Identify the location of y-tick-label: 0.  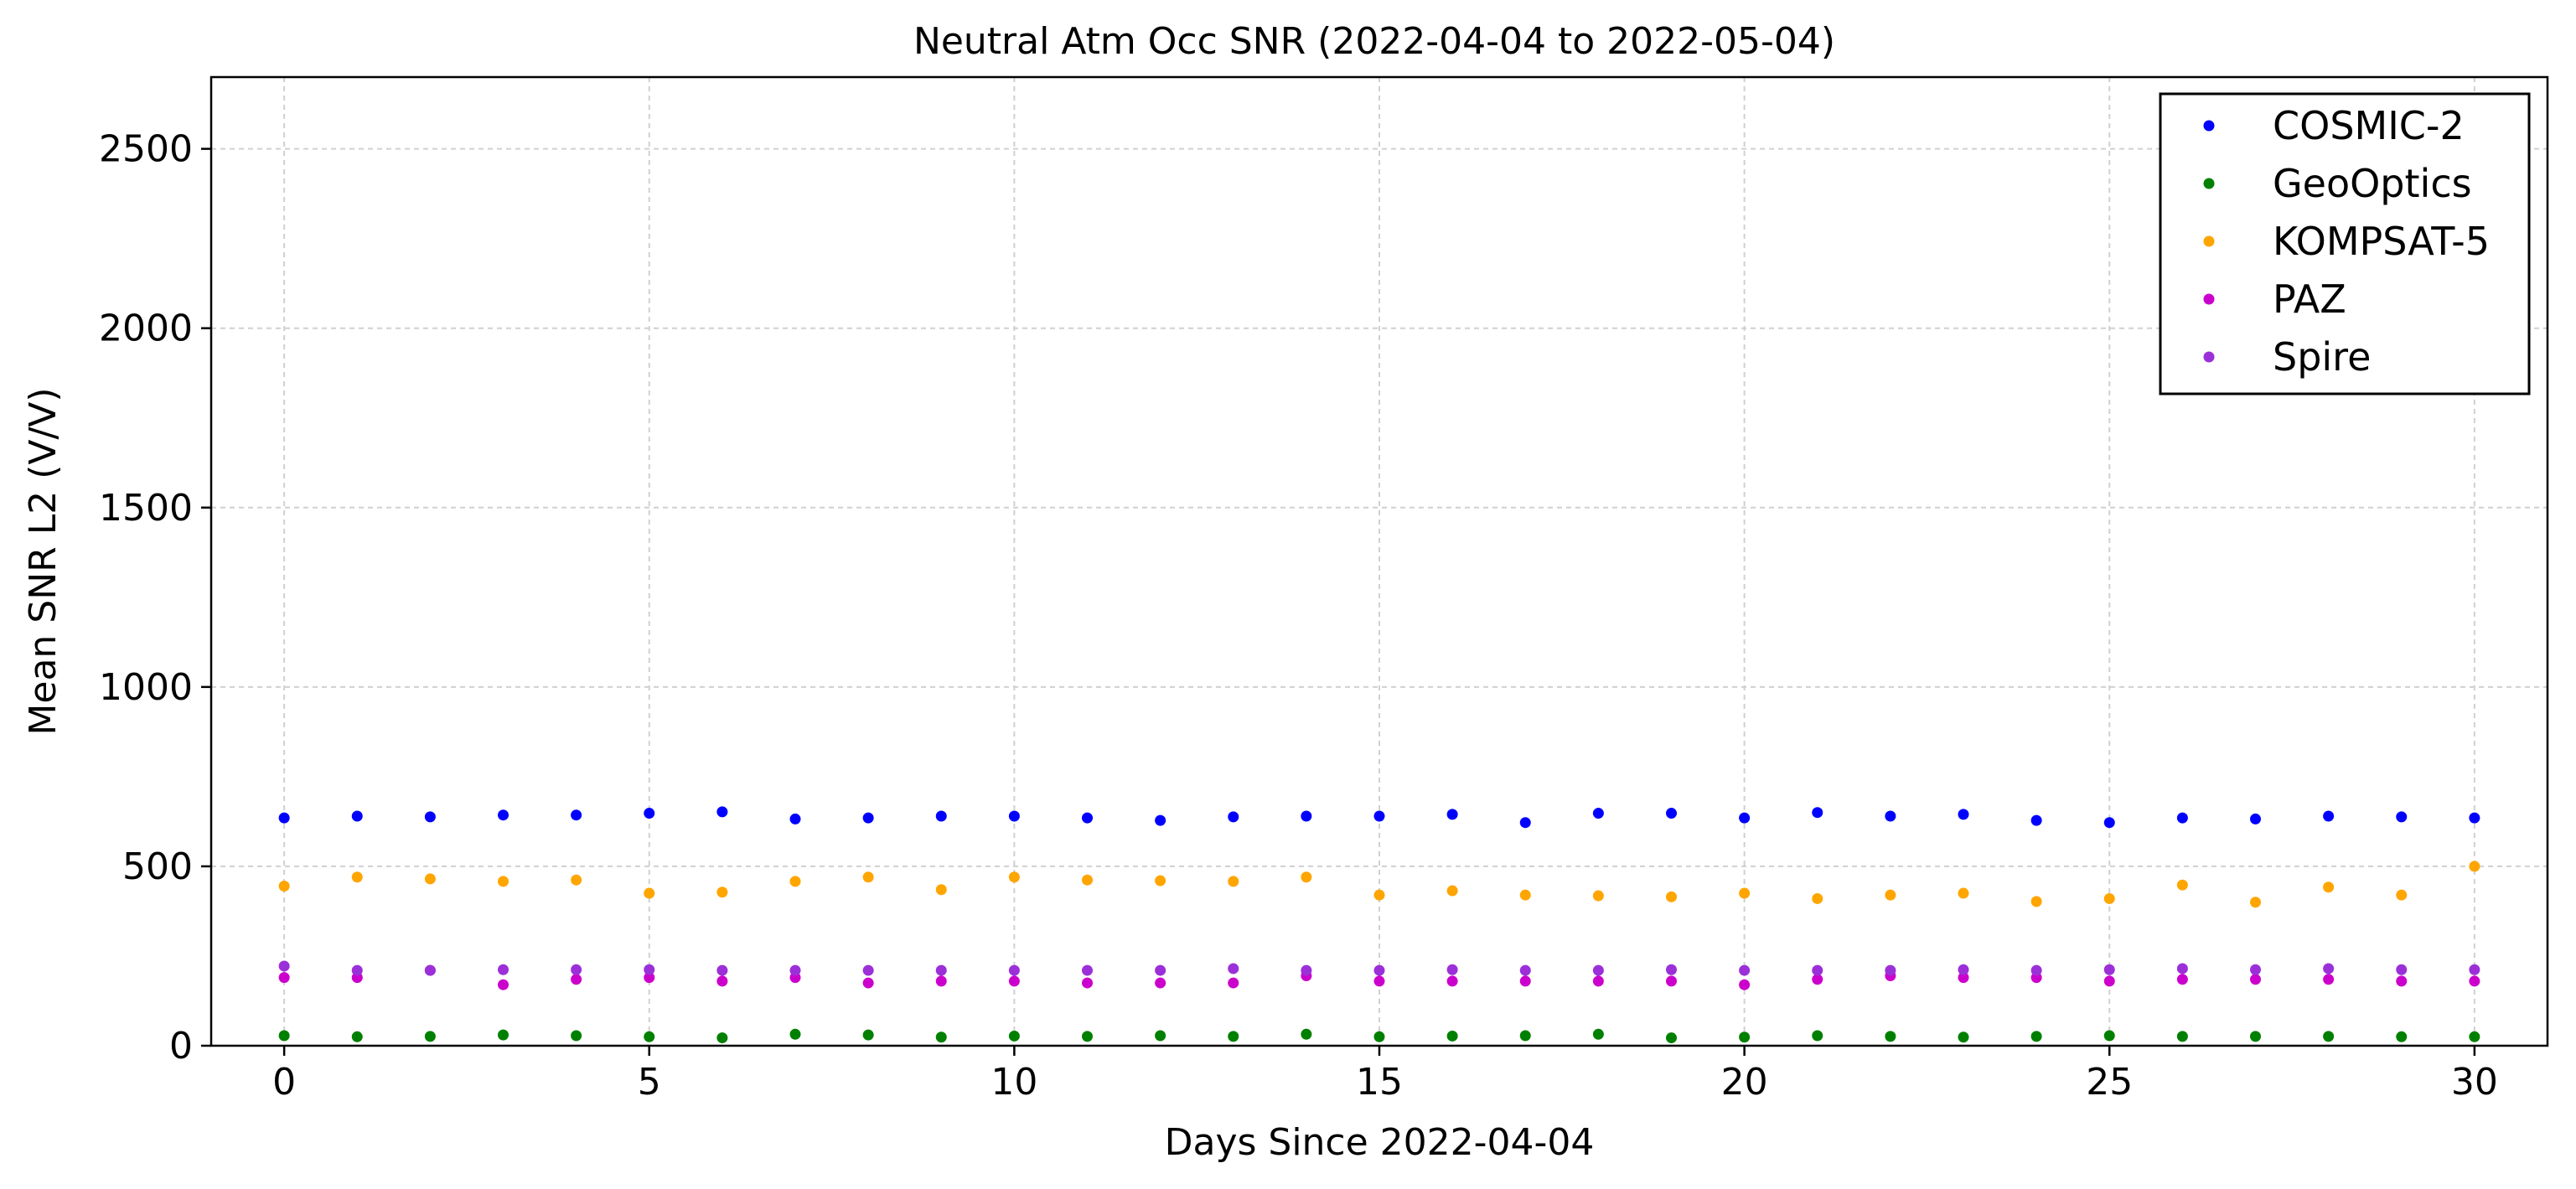
(181, 1046).